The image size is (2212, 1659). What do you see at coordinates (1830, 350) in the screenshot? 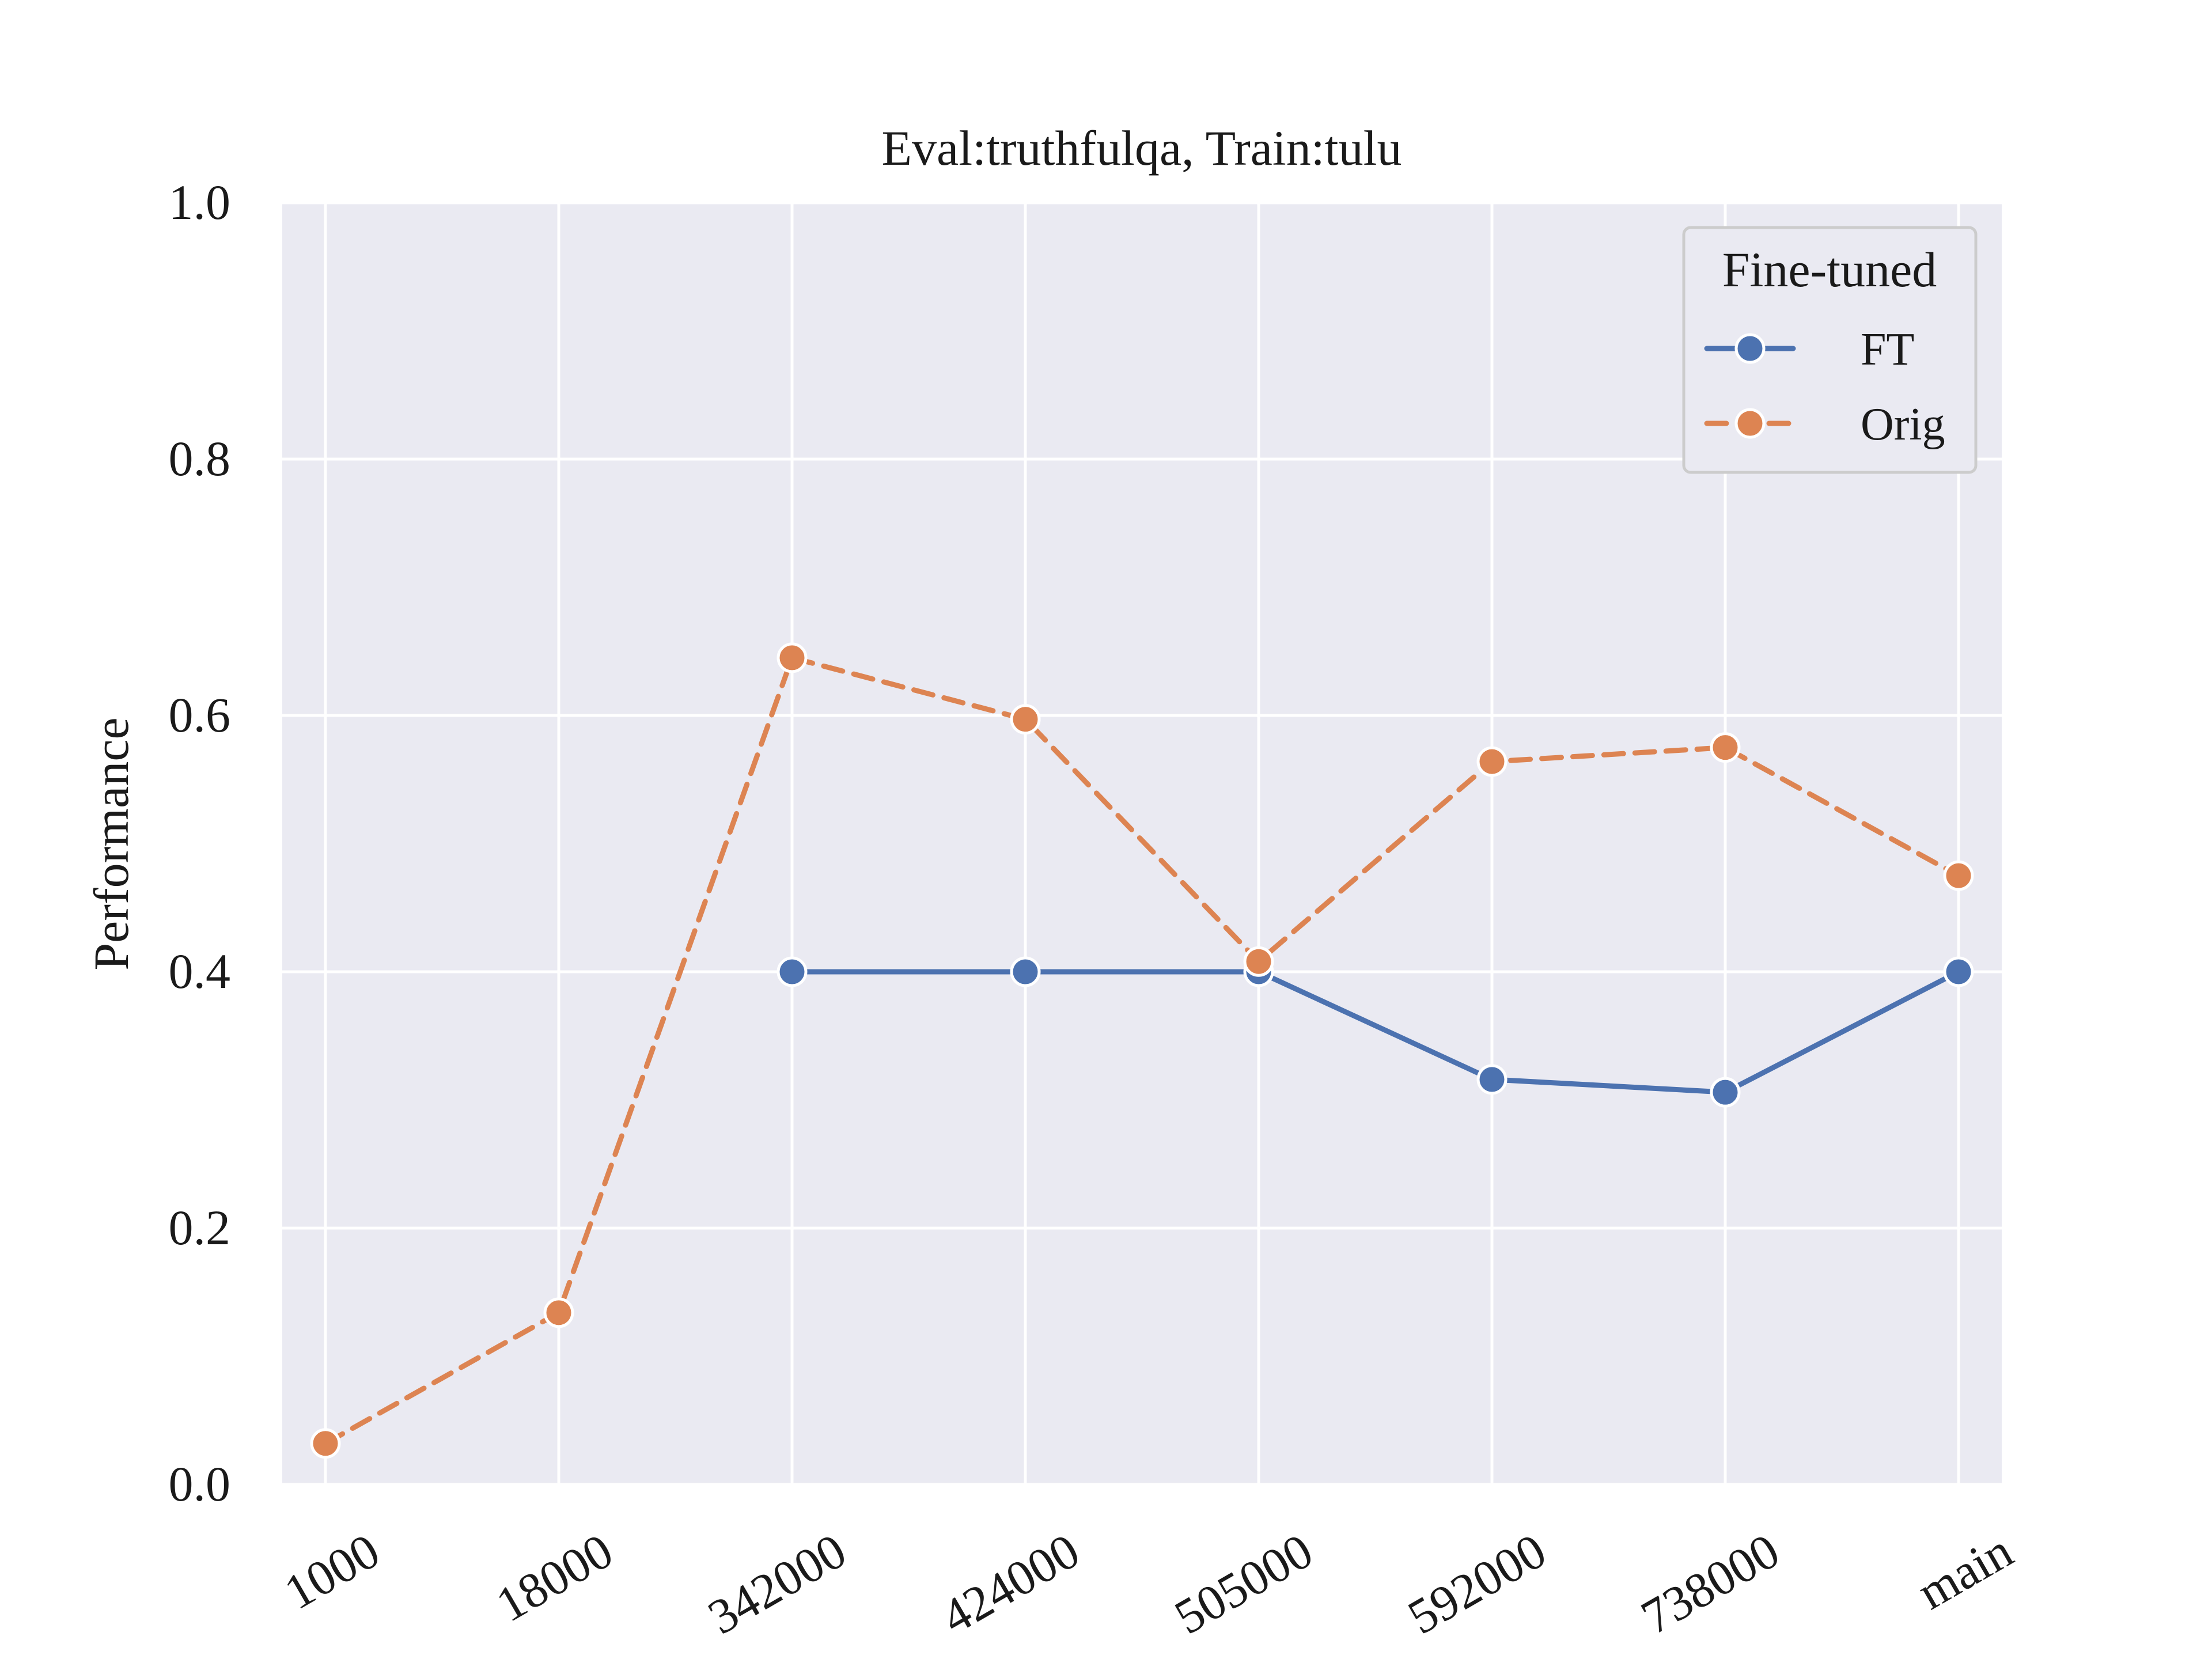
I see `legend: Fine-tuned FT Orig` at bounding box center [1830, 350].